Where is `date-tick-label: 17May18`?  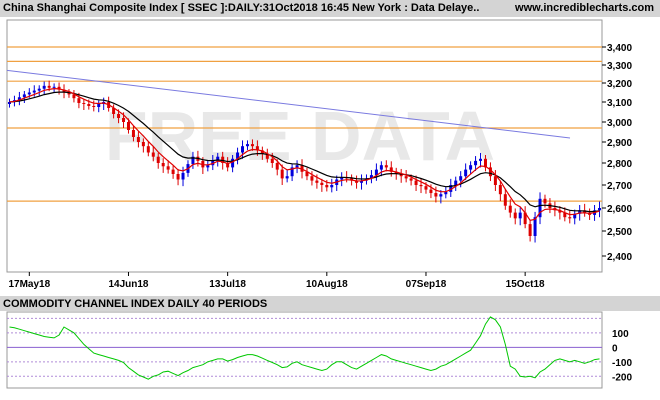
date-tick-label: 17May18 is located at coordinates (29, 284).